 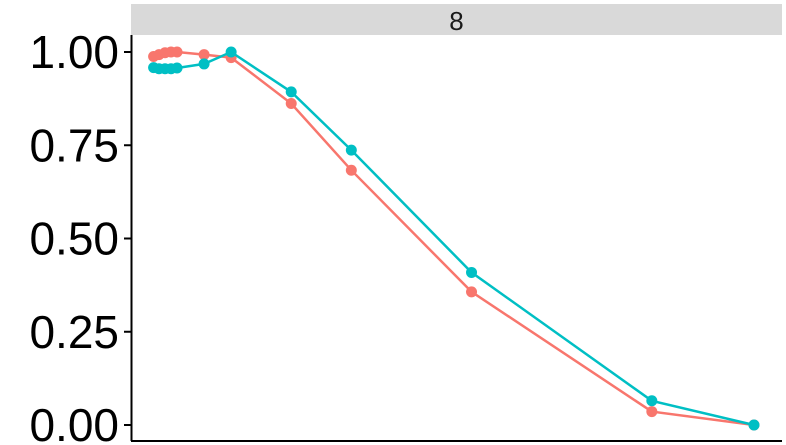 I want to click on y-tick-label: 0.75, so click(x=74, y=145).